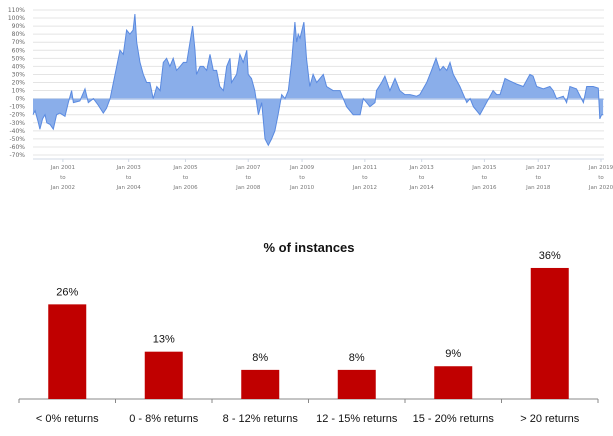 The image size is (613, 436). Describe the element at coordinates (17, 139) in the screenshot. I see `y-tick-label: -50%` at that location.